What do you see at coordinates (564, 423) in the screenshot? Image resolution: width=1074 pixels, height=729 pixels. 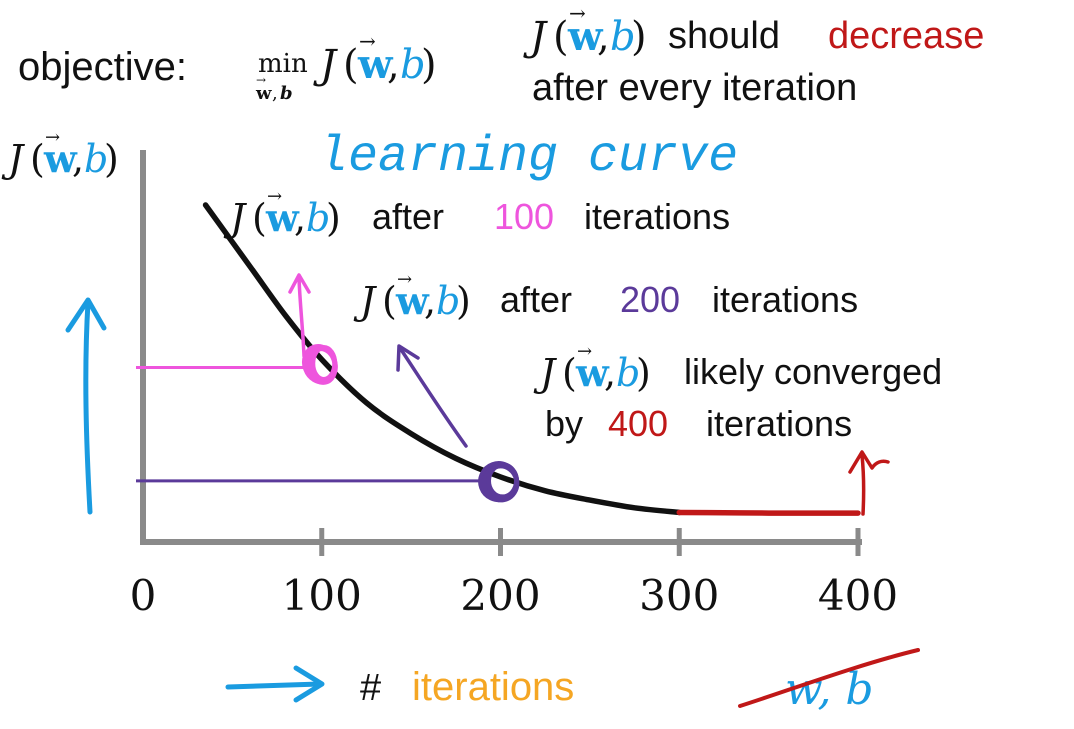 I see `svg-text: by` at bounding box center [564, 423].